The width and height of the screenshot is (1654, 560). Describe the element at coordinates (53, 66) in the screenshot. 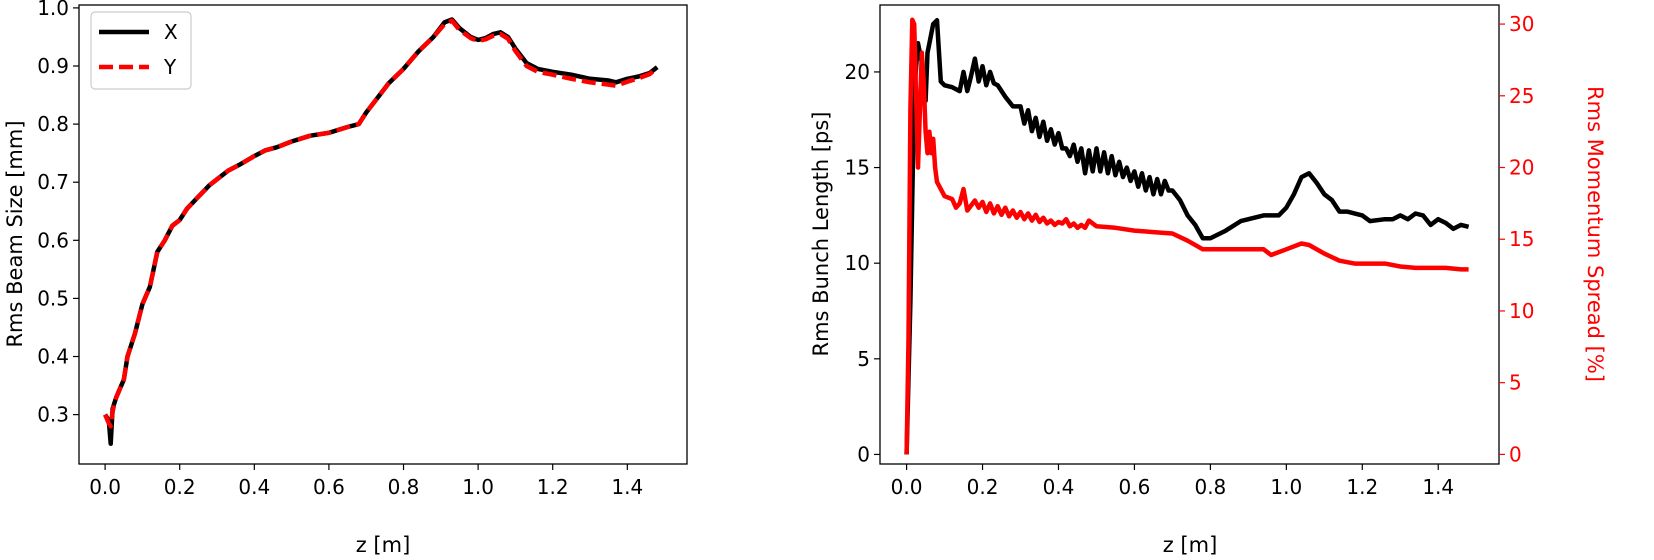

I see `y-tick-label: 0.9` at that location.